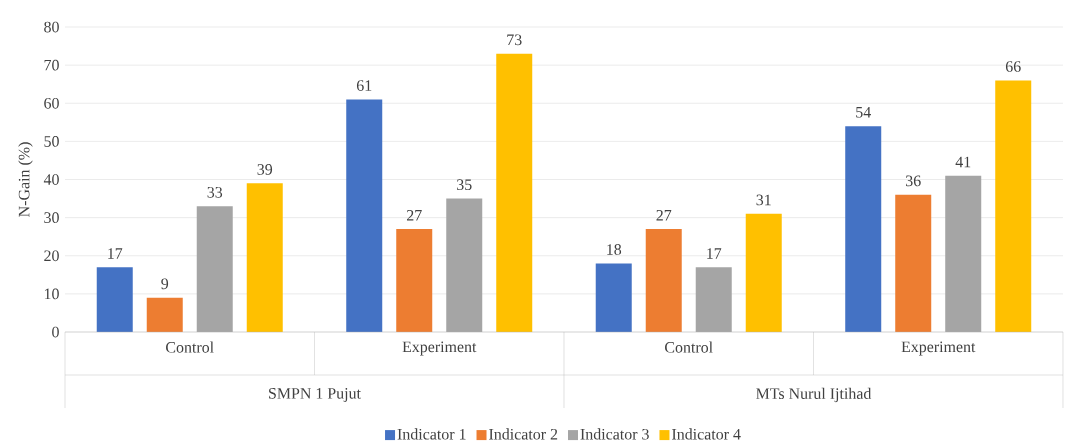 The height and width of the screenshot is (448, 1070). Describe the element at coordinates (706, 434) in the screenshot. I see `legend-label: Indicator 4` at that location.